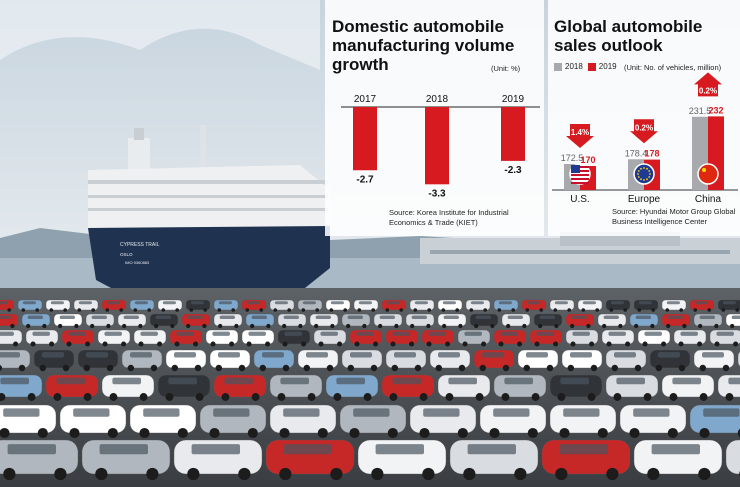 This screenshot has height=487, width=740. Describe the element at coordinates (506, 68) in the screenshot. I see `chart-unit: (Unit: %)` at that location.